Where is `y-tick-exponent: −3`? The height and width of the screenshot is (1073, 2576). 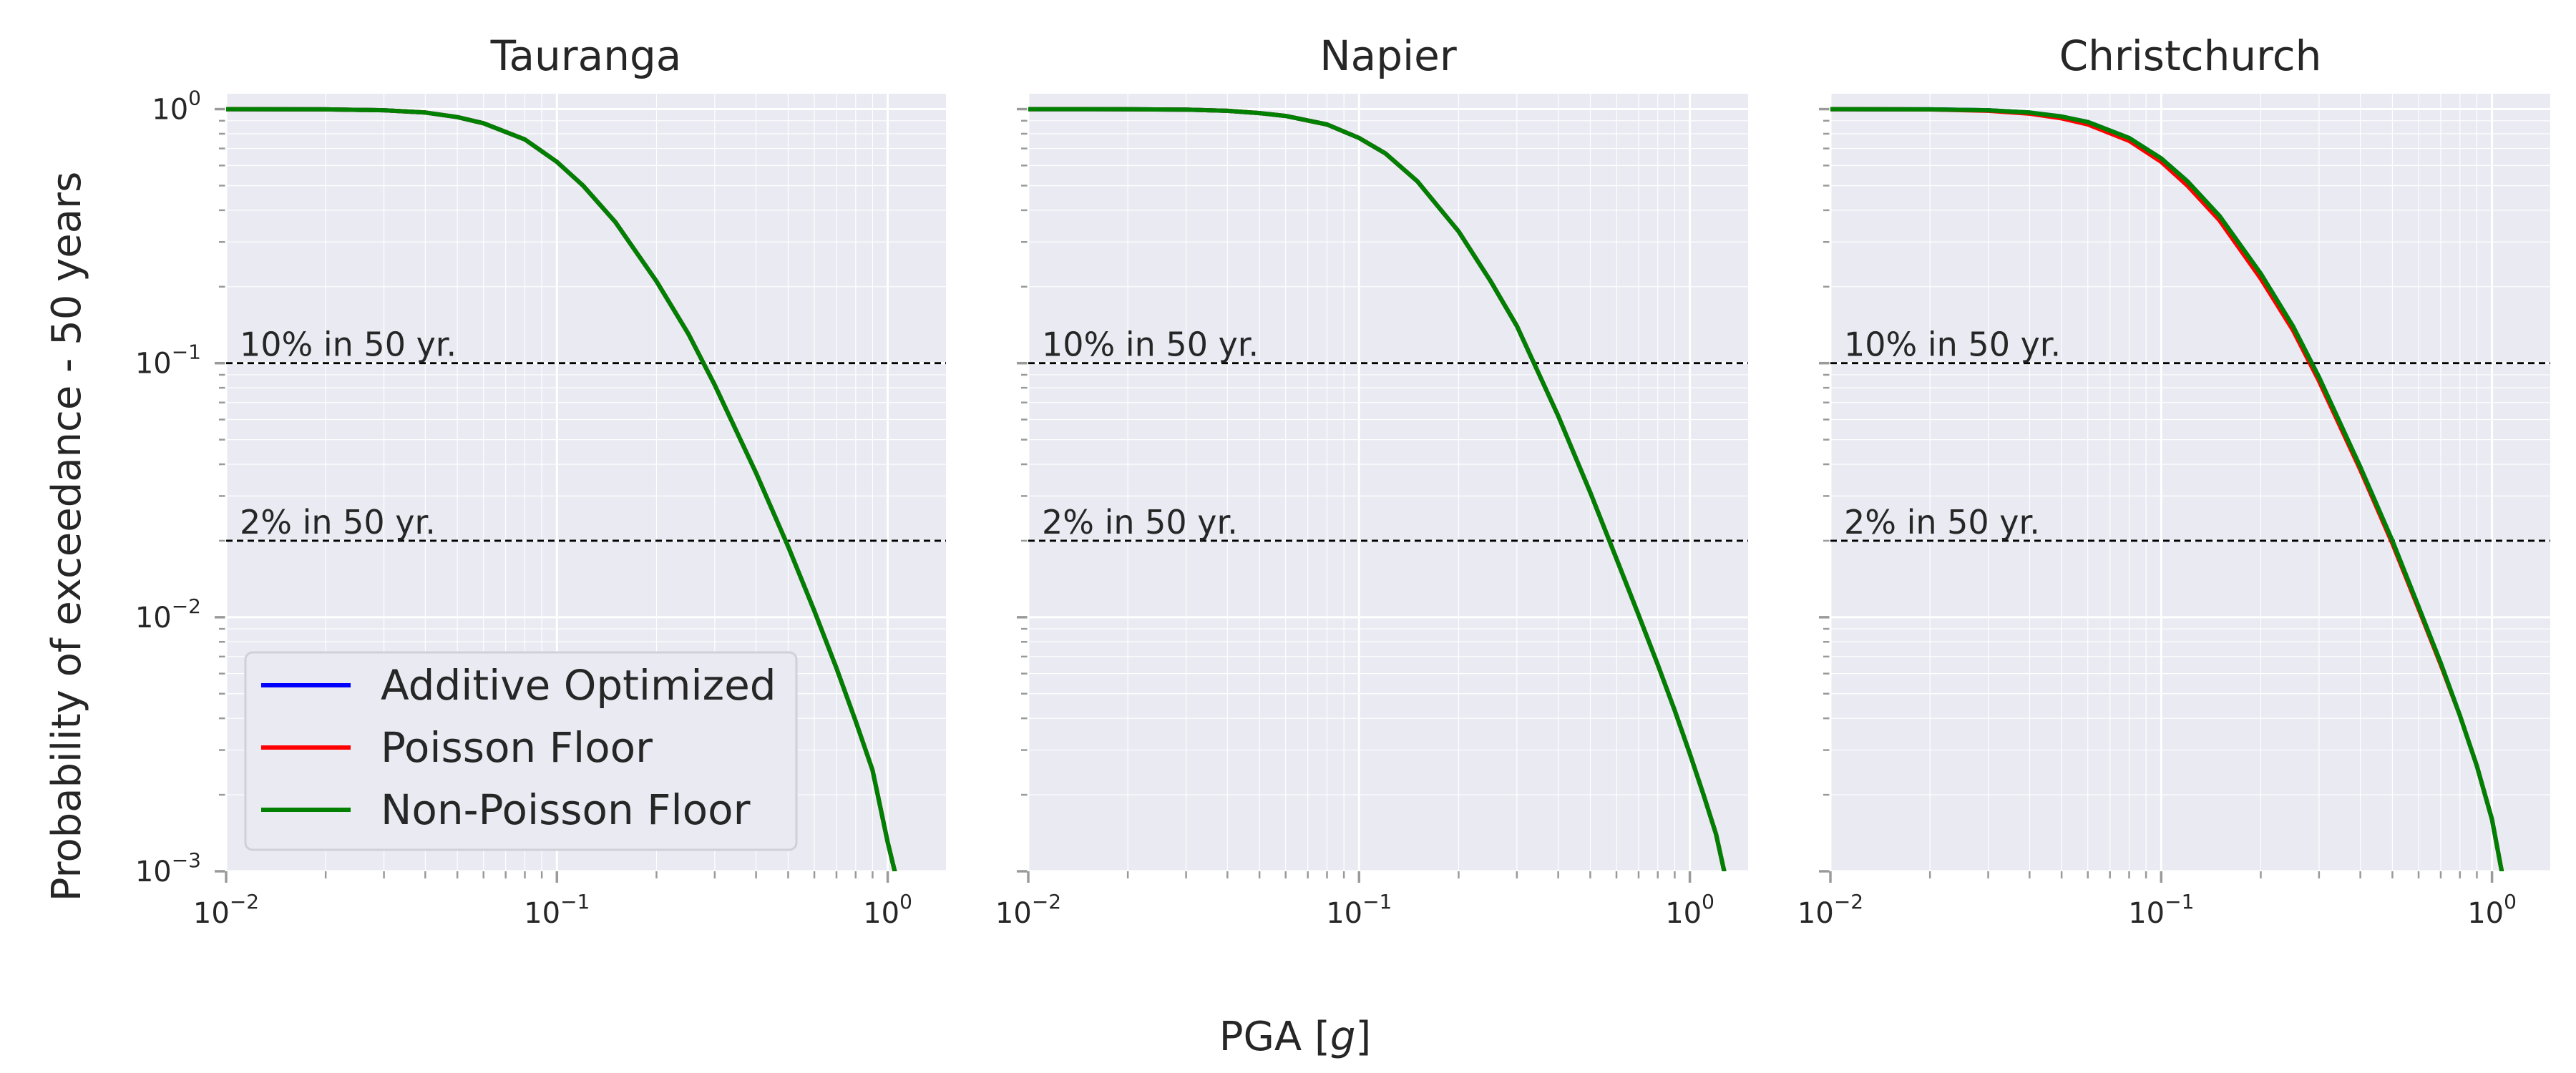
y-tick-exponent: −3 is located at coordinates (186, 860).